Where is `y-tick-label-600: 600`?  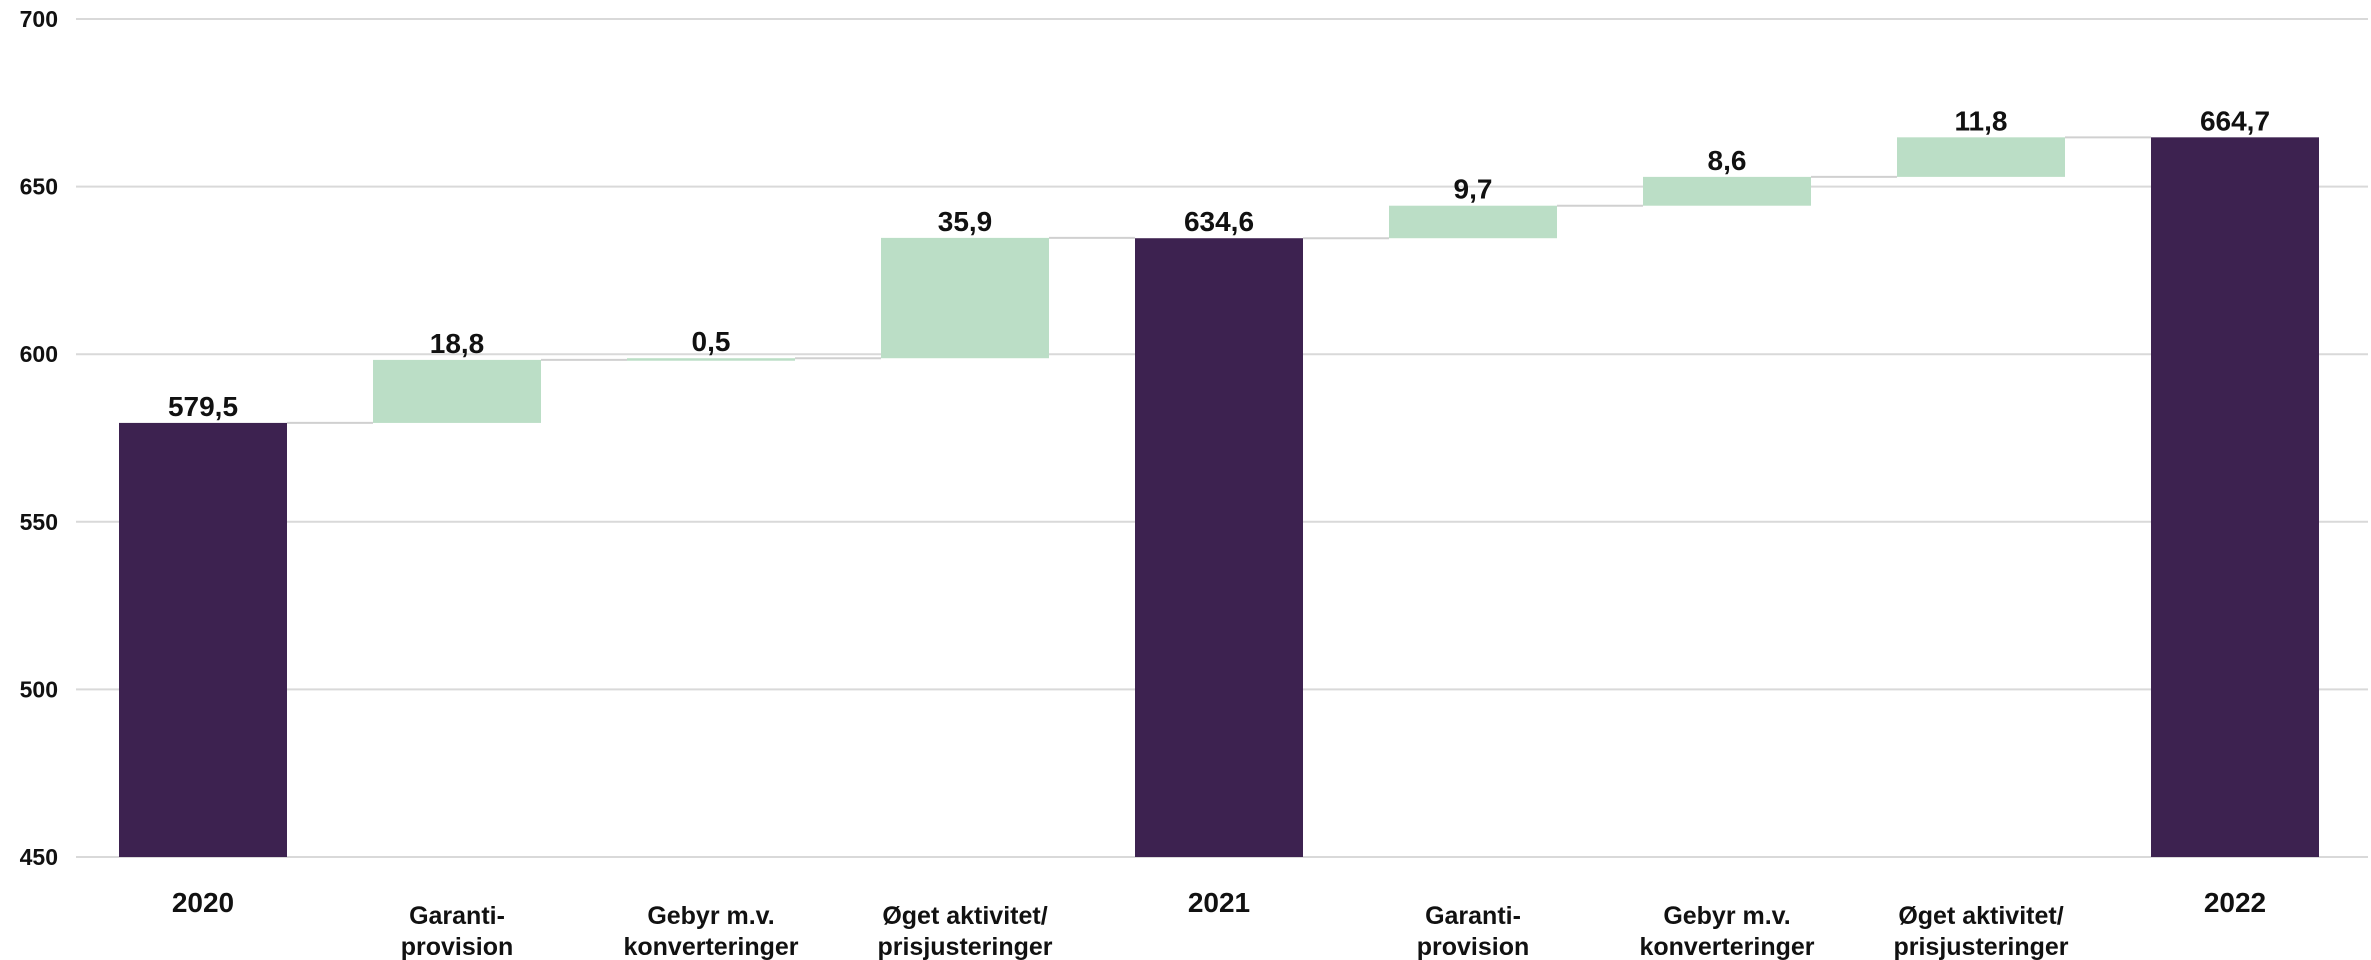
y-tick-label-600: 600 is located at coordinates (39, 354).